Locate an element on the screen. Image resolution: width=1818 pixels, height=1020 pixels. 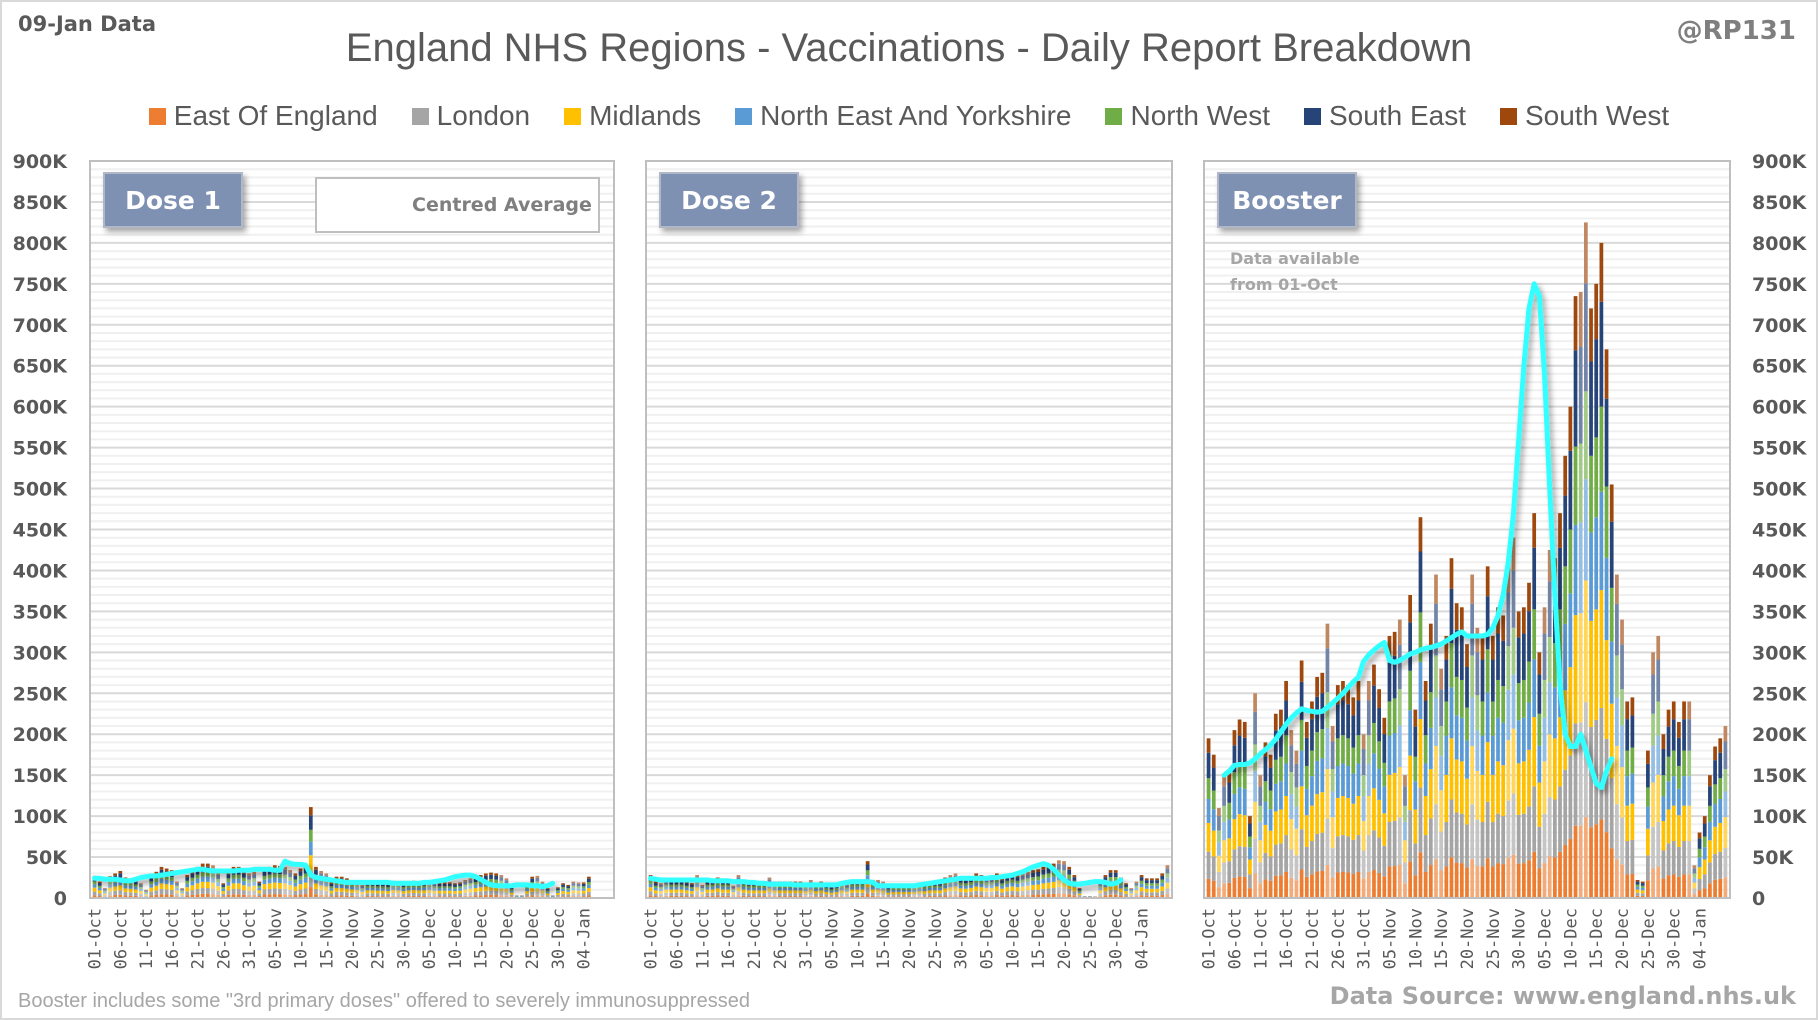
x-tick-label: 30-Dec is located at coordinates (559, 938).